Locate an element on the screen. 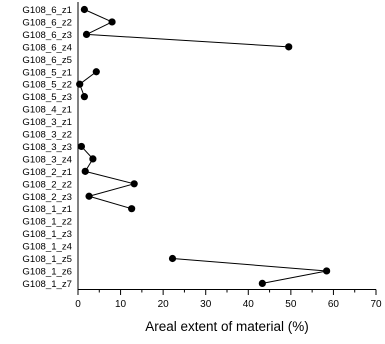 Image resolution: width=385 pixels, height=344 pixels. category-label: G108_1_z3 is located at coordinates (47, 234).